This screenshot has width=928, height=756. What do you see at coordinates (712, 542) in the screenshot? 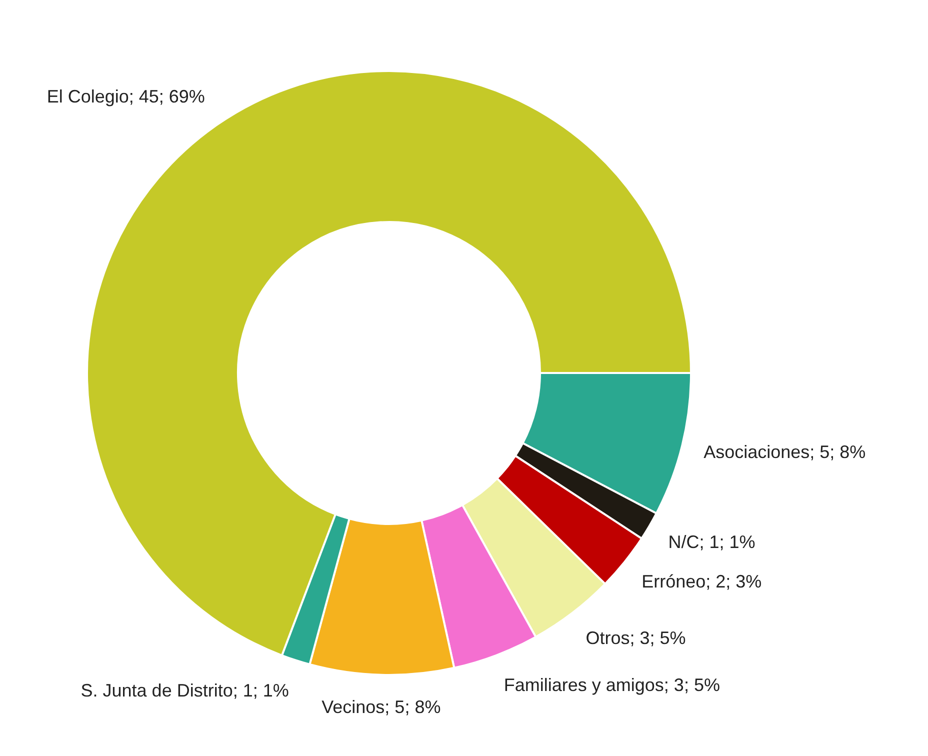
I see `slice-label: N/C; 1; 1%` at bounding box center [712, 542].